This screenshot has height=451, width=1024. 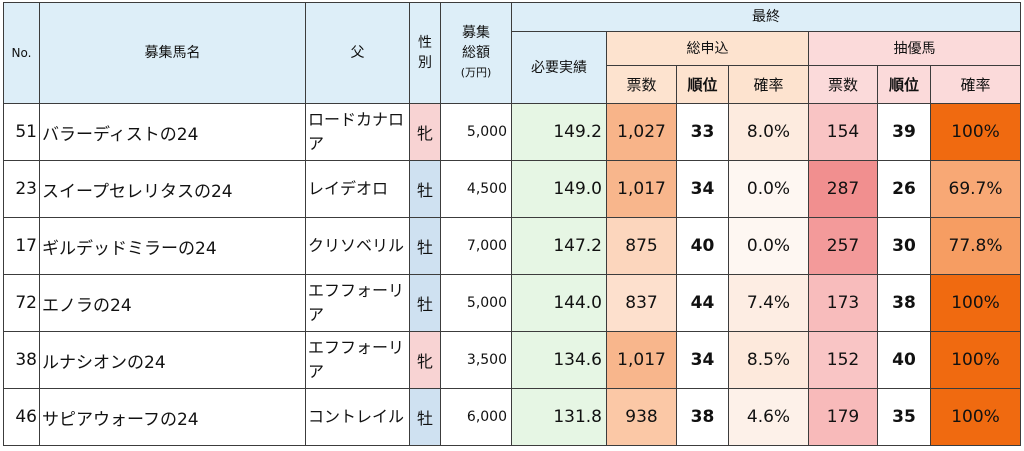 I want to click on application-rate: 8.5%, so click(x=768, y=360).